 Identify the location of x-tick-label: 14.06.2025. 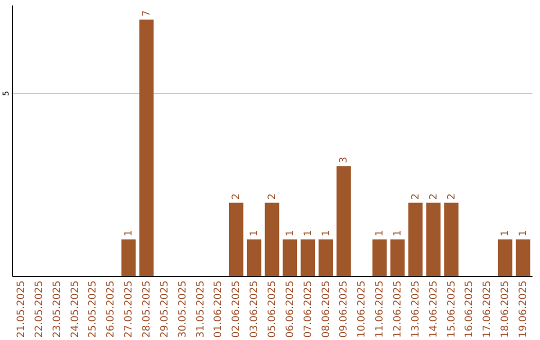
(434, 309).